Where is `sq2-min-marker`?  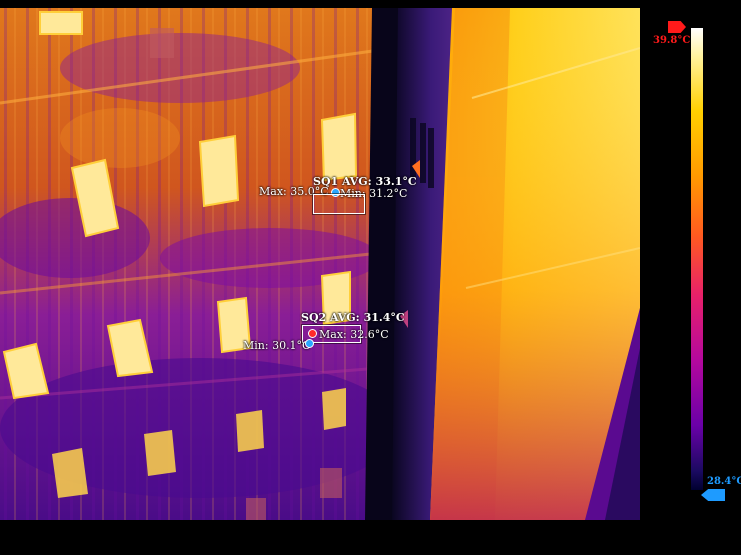 sq2-min-marker is located at coordinates (309, 343).